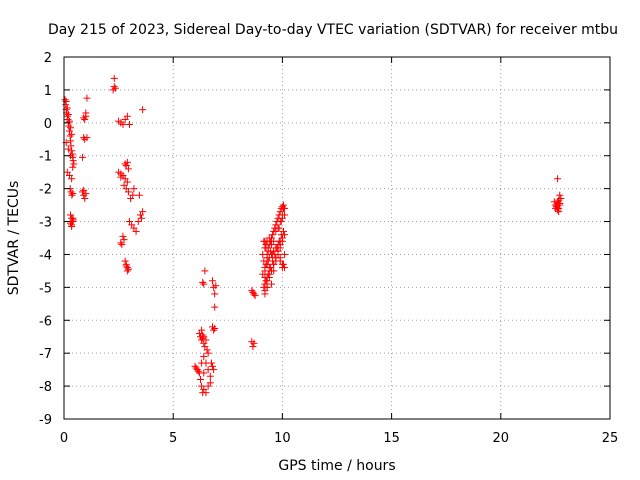 This screenshot has height=480, width=640. Describe the element at coordinates (48, 58) in the screenshot. I see `y-tick-label: 2` at that location.